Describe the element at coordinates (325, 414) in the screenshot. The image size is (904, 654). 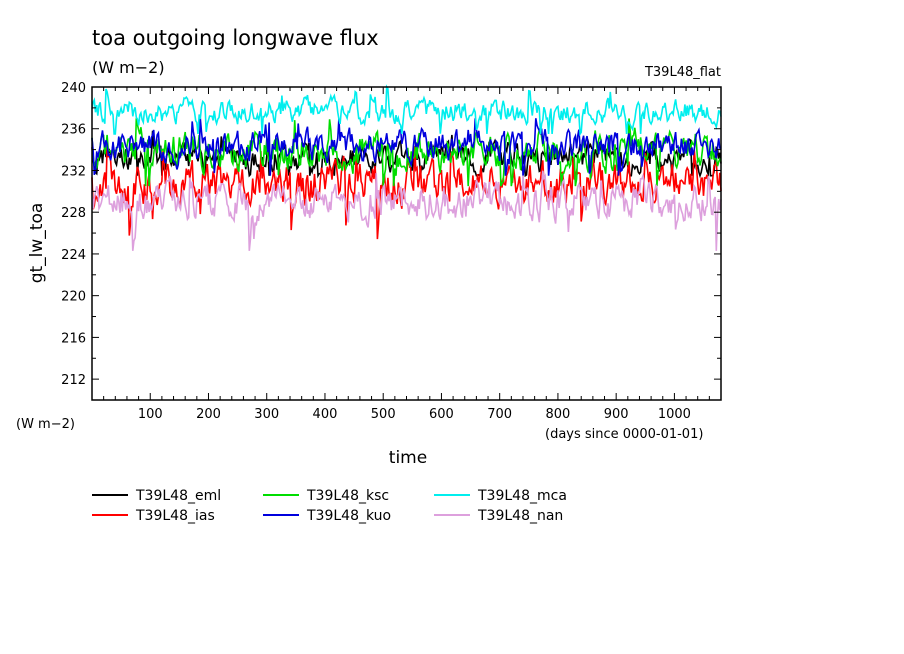
I see `x-tick-label: 400` at that location.